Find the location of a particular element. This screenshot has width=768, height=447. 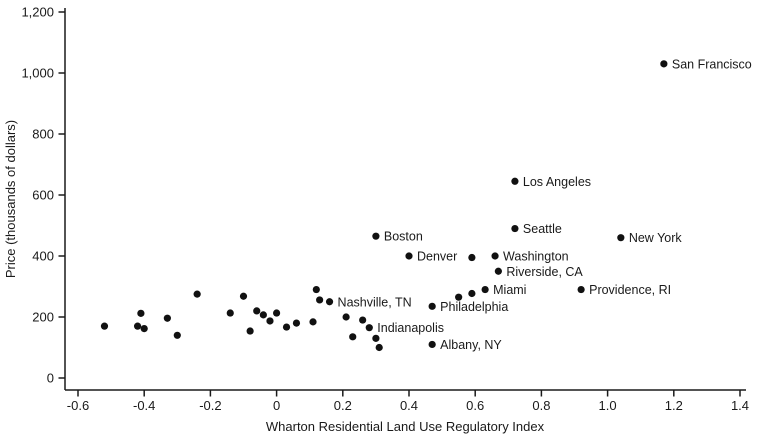

x-tick-label: 1.4 is located at coordinates (740, 405).